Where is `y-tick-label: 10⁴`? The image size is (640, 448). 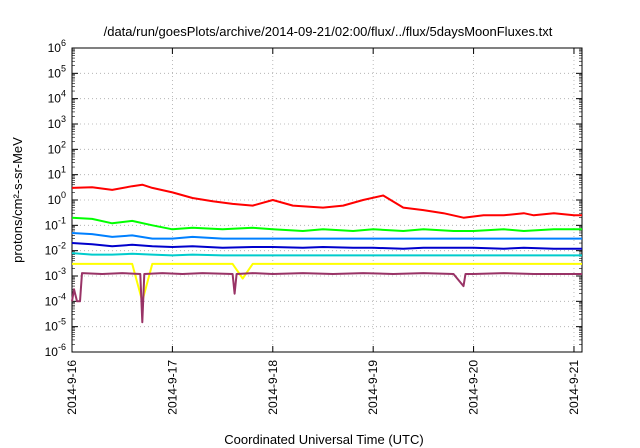 y-tick-label: 10⁴ is located at coordinates (57, 97).